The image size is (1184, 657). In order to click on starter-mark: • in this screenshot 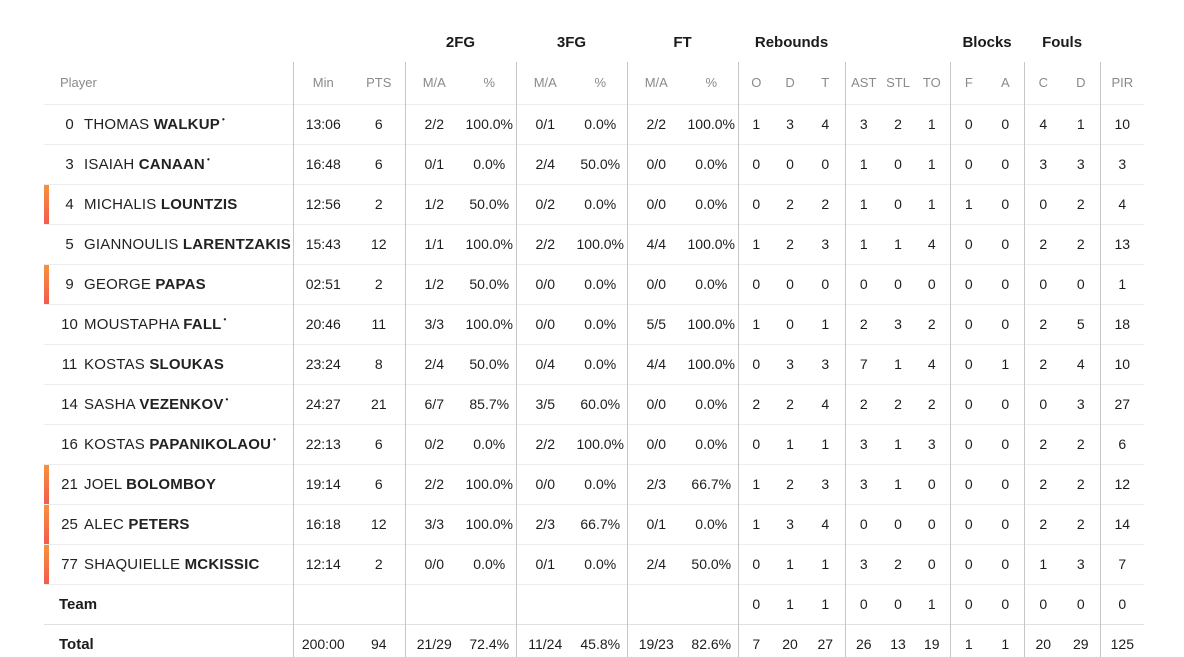, I will do `click(225, 319)`.